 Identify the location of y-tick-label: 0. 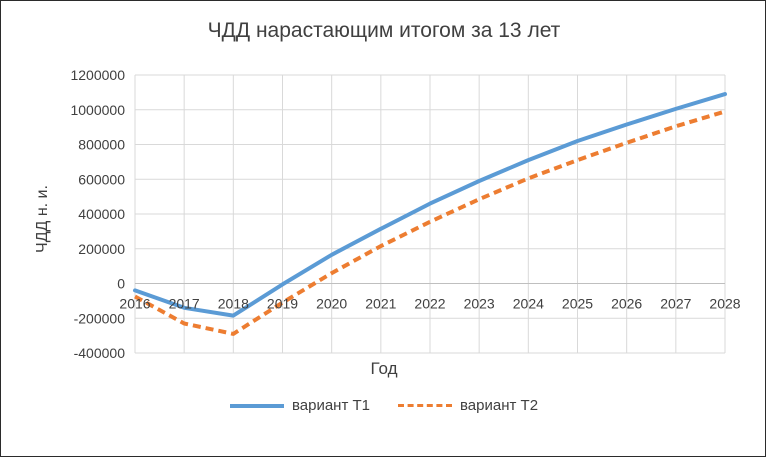
(121, 284).